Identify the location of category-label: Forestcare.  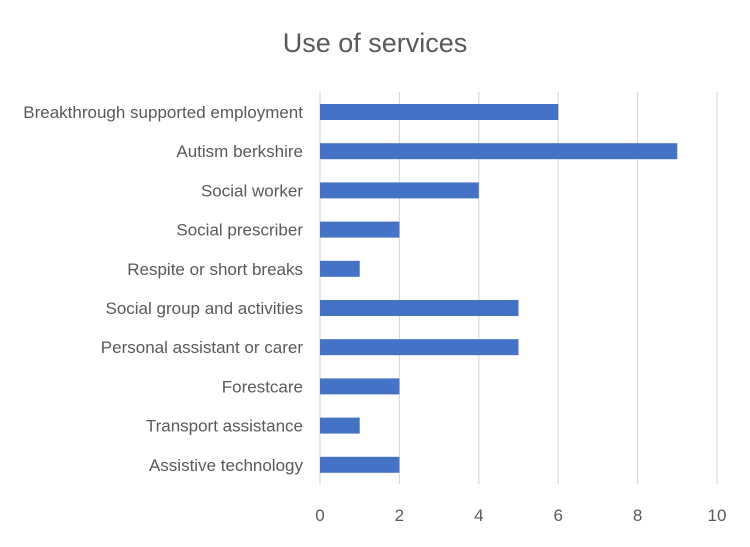
(262, 386).